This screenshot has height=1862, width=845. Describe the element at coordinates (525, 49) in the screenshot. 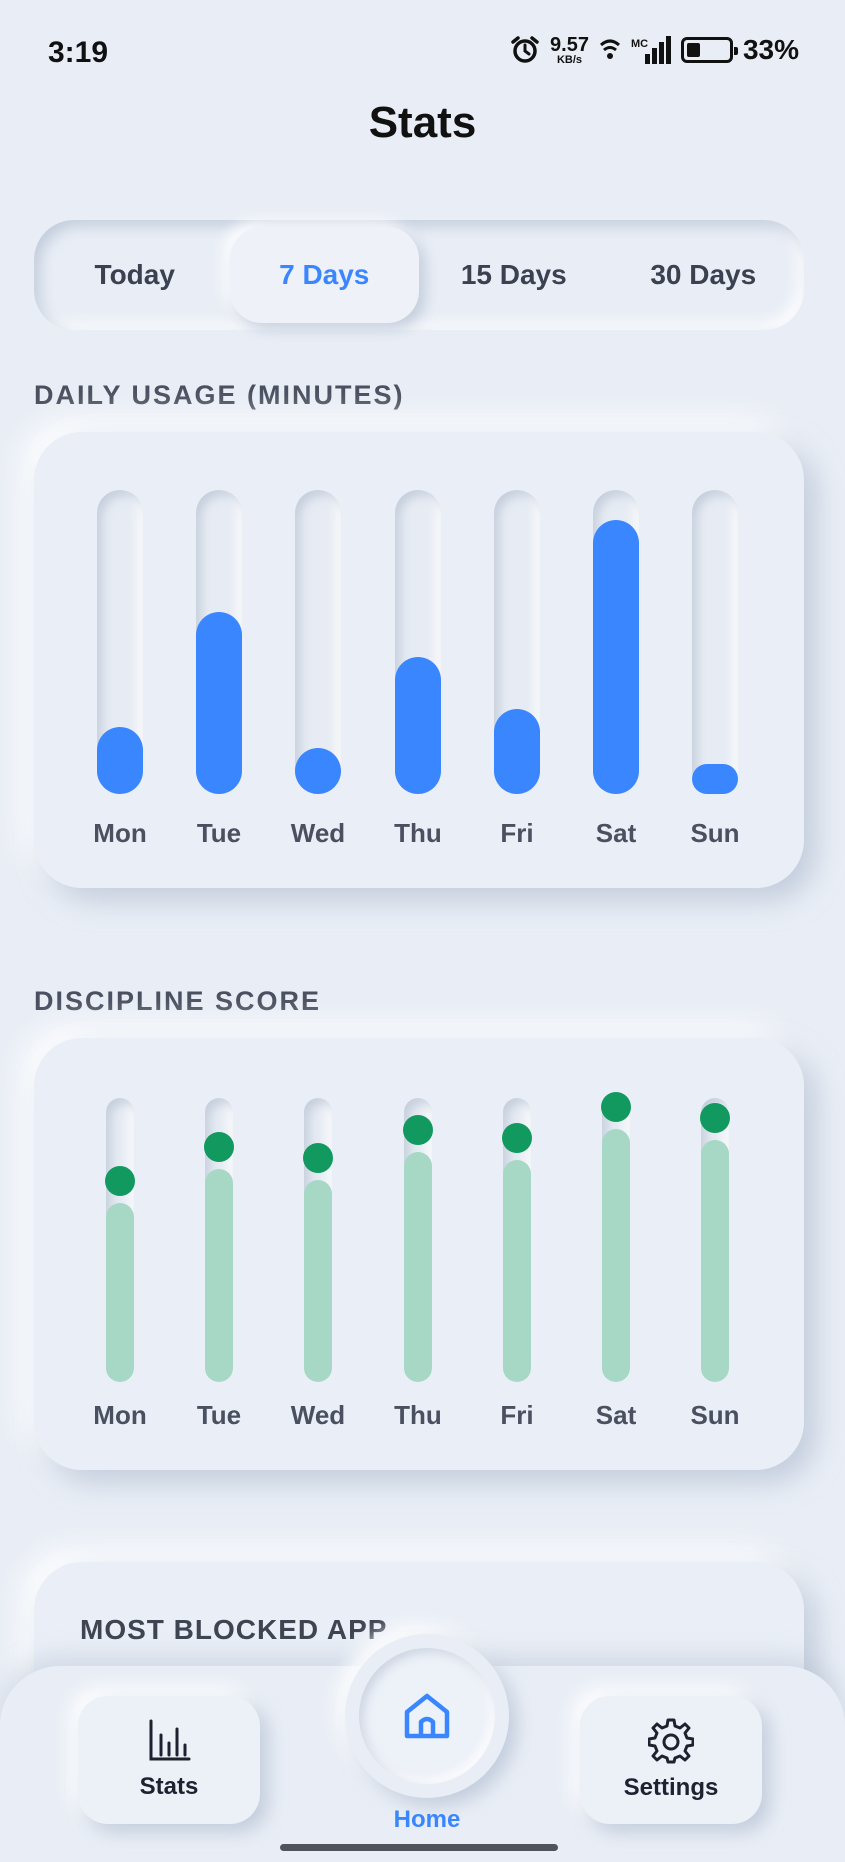

I see `alarm-icon` at that location.